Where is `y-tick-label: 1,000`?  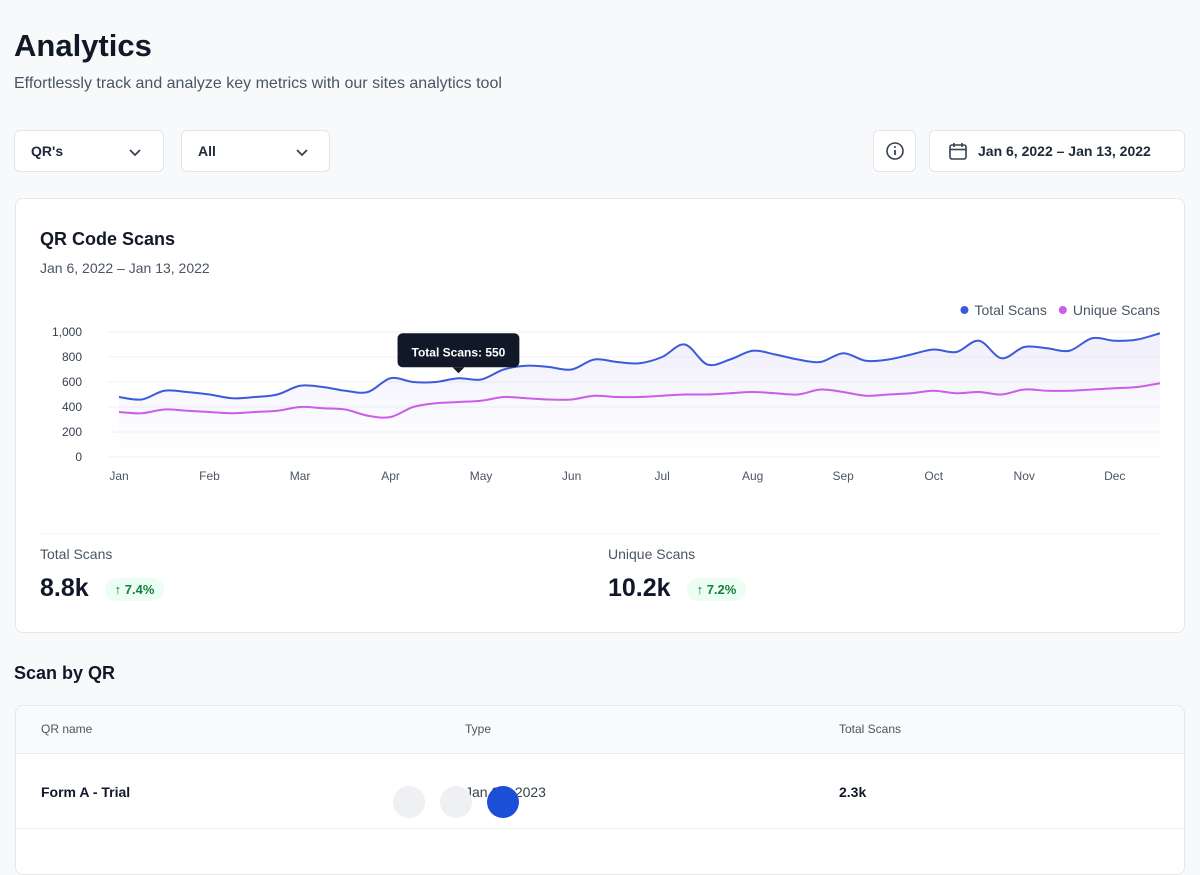 y-tick-label: 1,000 is located at coordinates (67, 332).